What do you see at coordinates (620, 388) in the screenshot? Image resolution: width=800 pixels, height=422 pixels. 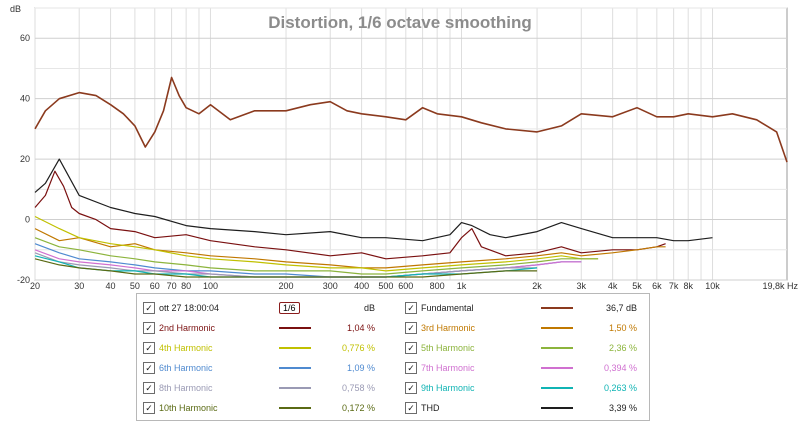 I see `legend-value-9th-harmonic: 0,263 %` at bounding box center [620, 388].